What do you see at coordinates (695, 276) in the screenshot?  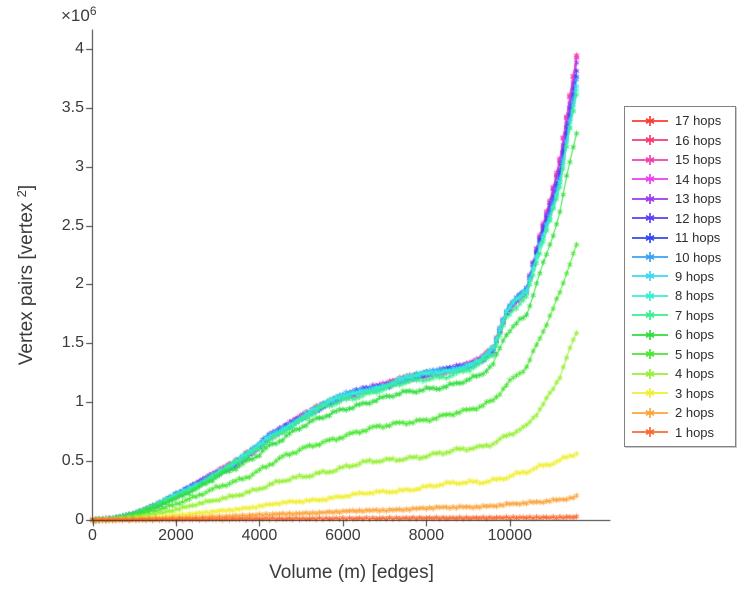 I see `legend-item-label: 9 hops` at bounding box center [695, 276].